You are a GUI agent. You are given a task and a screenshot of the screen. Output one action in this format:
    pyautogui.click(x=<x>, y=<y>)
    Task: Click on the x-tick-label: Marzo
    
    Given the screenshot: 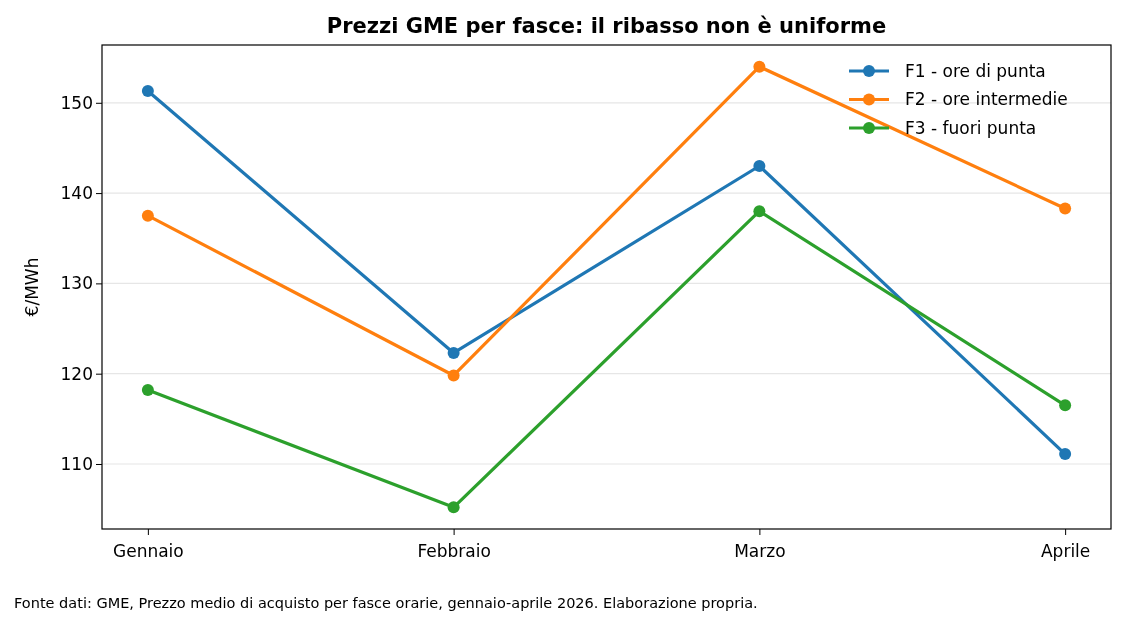 What is the action you would take?
    pyautogui.click(x=760, y=550)
    